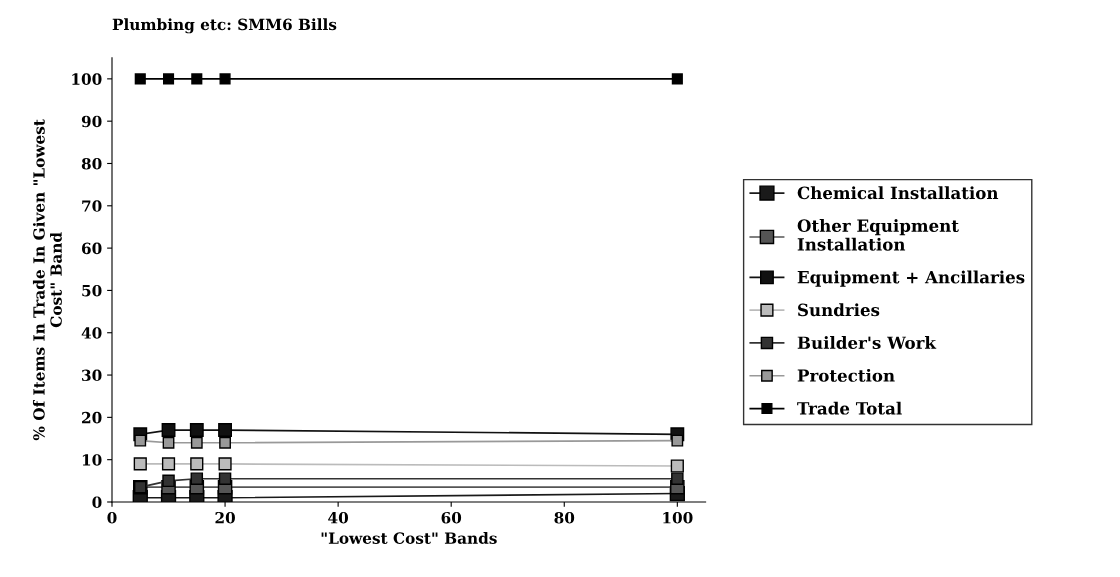 Image resolution: width=1120 pixels, height=577 pixels. Describe the element at coordinates (47, 280) in the screenshot. I see `y-axis-title: % Of Items In Trade In Given "Lowest Cost" Band` at that location.